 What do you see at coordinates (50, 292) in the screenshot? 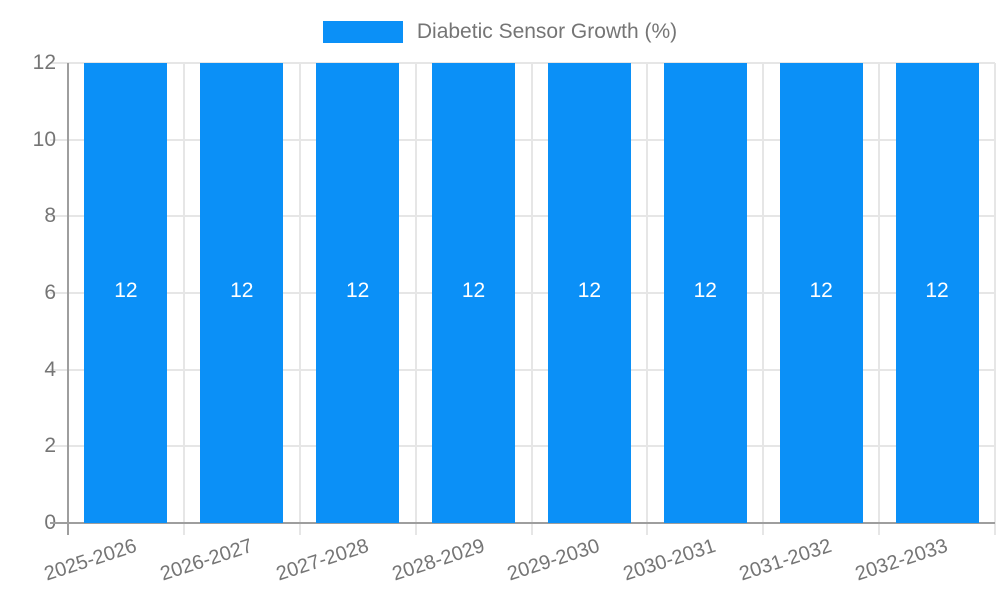
I see `y-axis-tick-label: 6` at bounding box center [50, 292].